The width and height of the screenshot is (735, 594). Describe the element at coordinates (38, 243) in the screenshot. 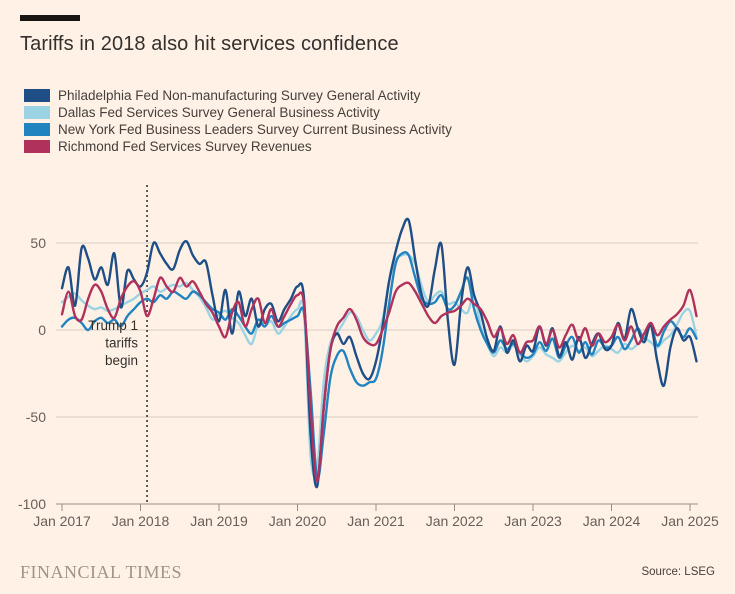

I see `y-tick-label: 50` at that location.